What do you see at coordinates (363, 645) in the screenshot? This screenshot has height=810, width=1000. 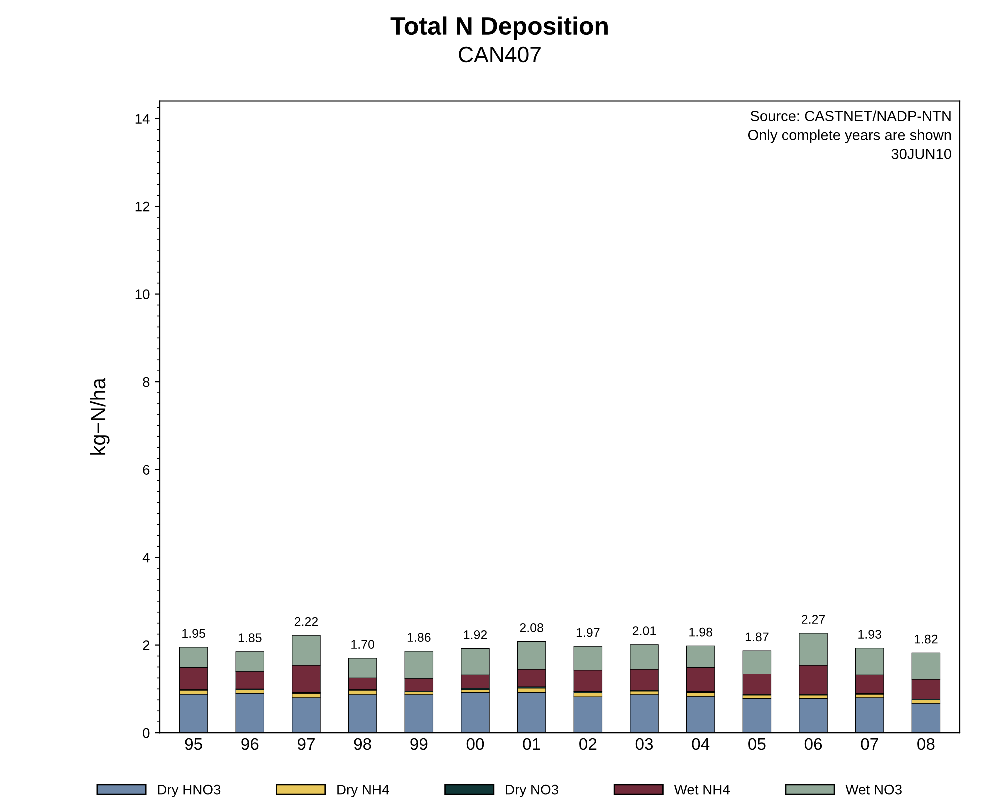 I see `total-label: 1.70` at bounding box center [363, 645].